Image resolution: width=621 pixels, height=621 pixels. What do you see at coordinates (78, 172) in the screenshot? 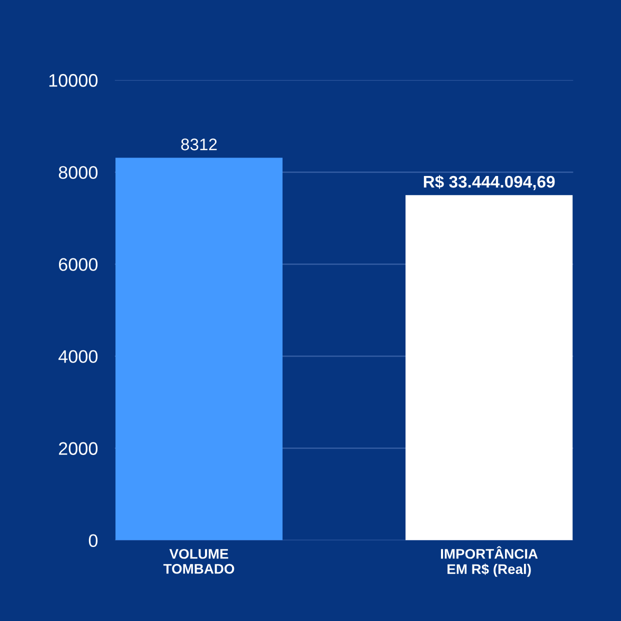
I see `y-tick-label: 8000` at bounding box center [78, 172].